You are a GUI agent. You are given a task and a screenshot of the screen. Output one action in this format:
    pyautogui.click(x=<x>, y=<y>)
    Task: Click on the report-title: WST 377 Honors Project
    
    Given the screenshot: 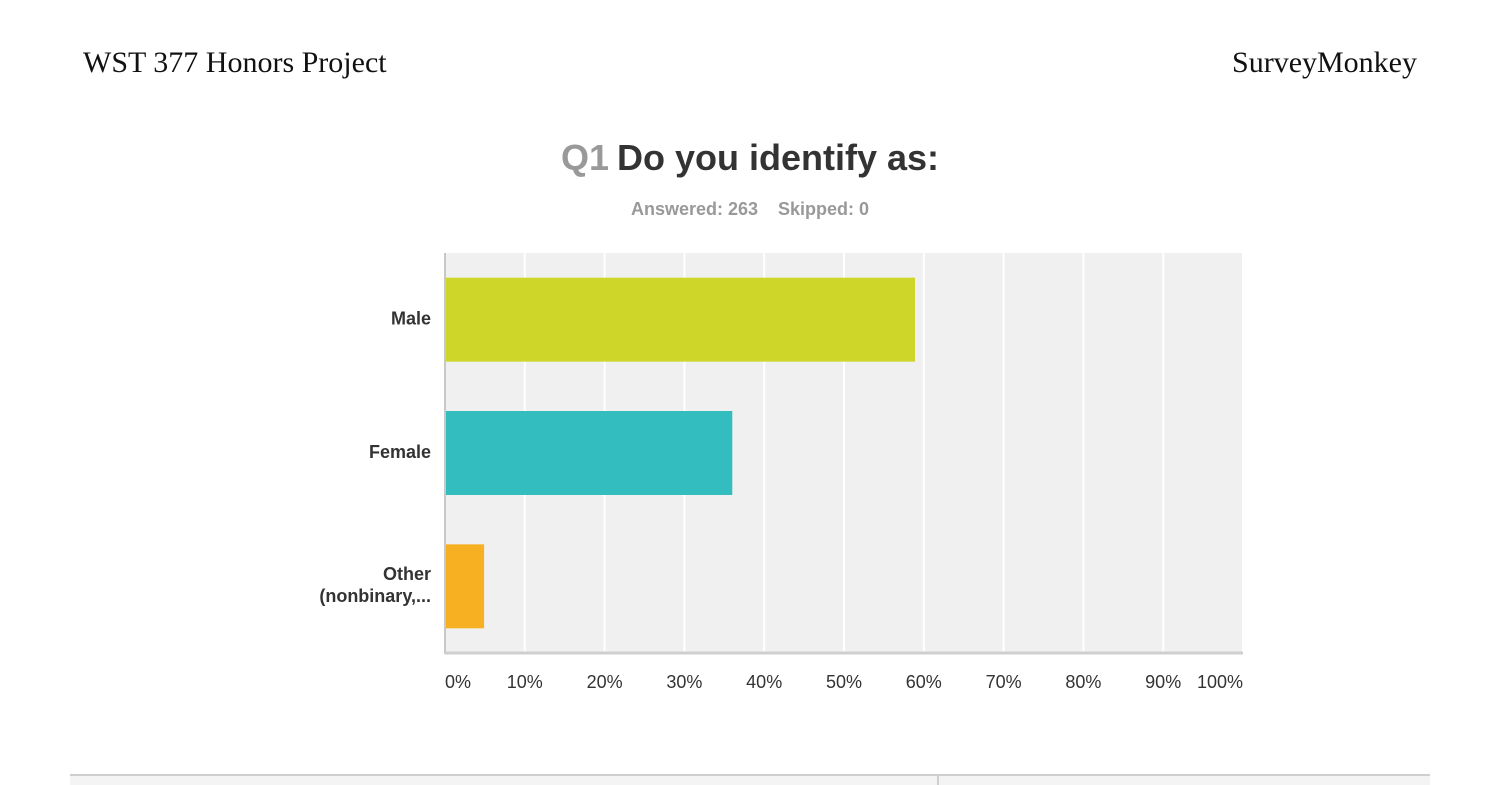 What is the action you would take?
    pyautogui.click(x=235, y=62)
    